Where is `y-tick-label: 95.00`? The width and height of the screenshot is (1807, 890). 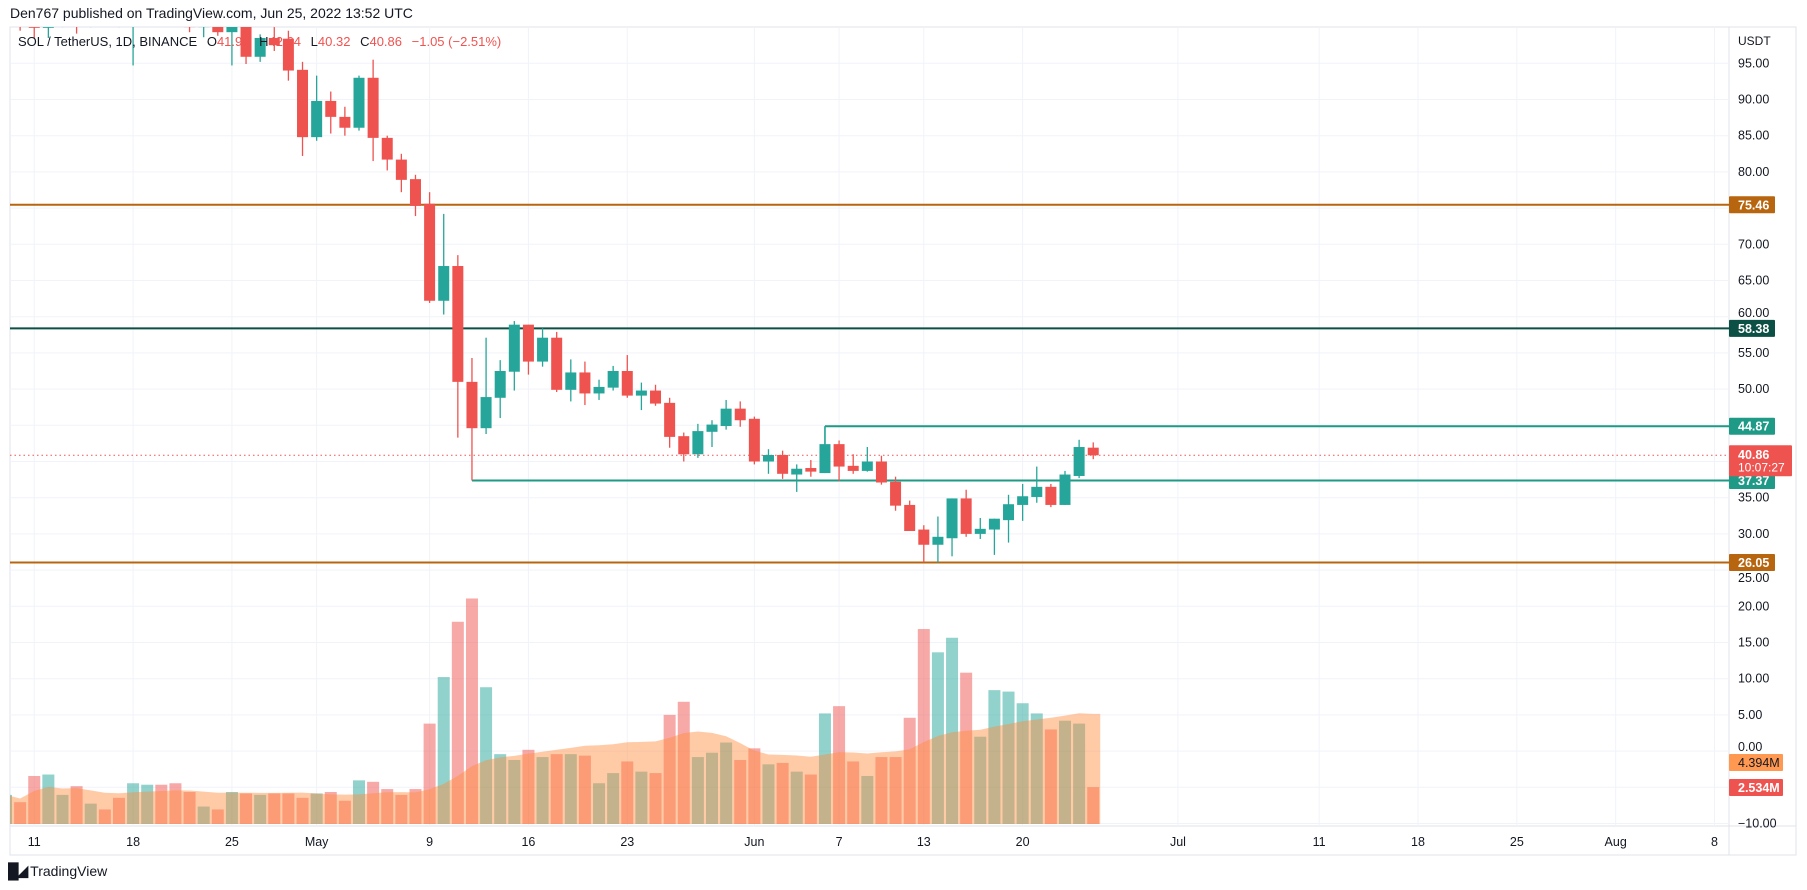
y-tick-label: 95.00 is located at coordinates (1753, 63).